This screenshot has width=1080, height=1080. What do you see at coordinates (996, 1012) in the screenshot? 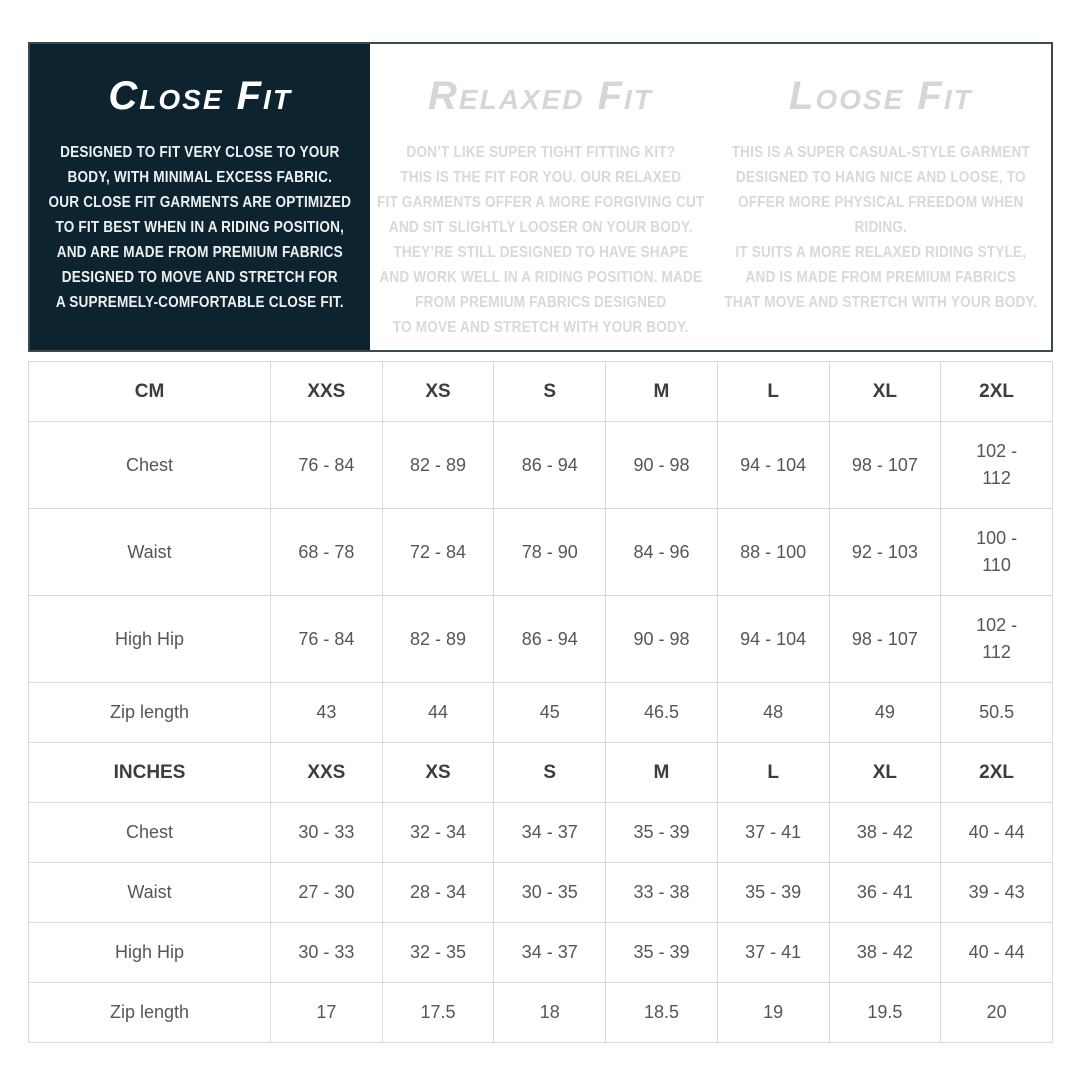
I see `measurement-value: 20` at bounding box center [996, 1012].